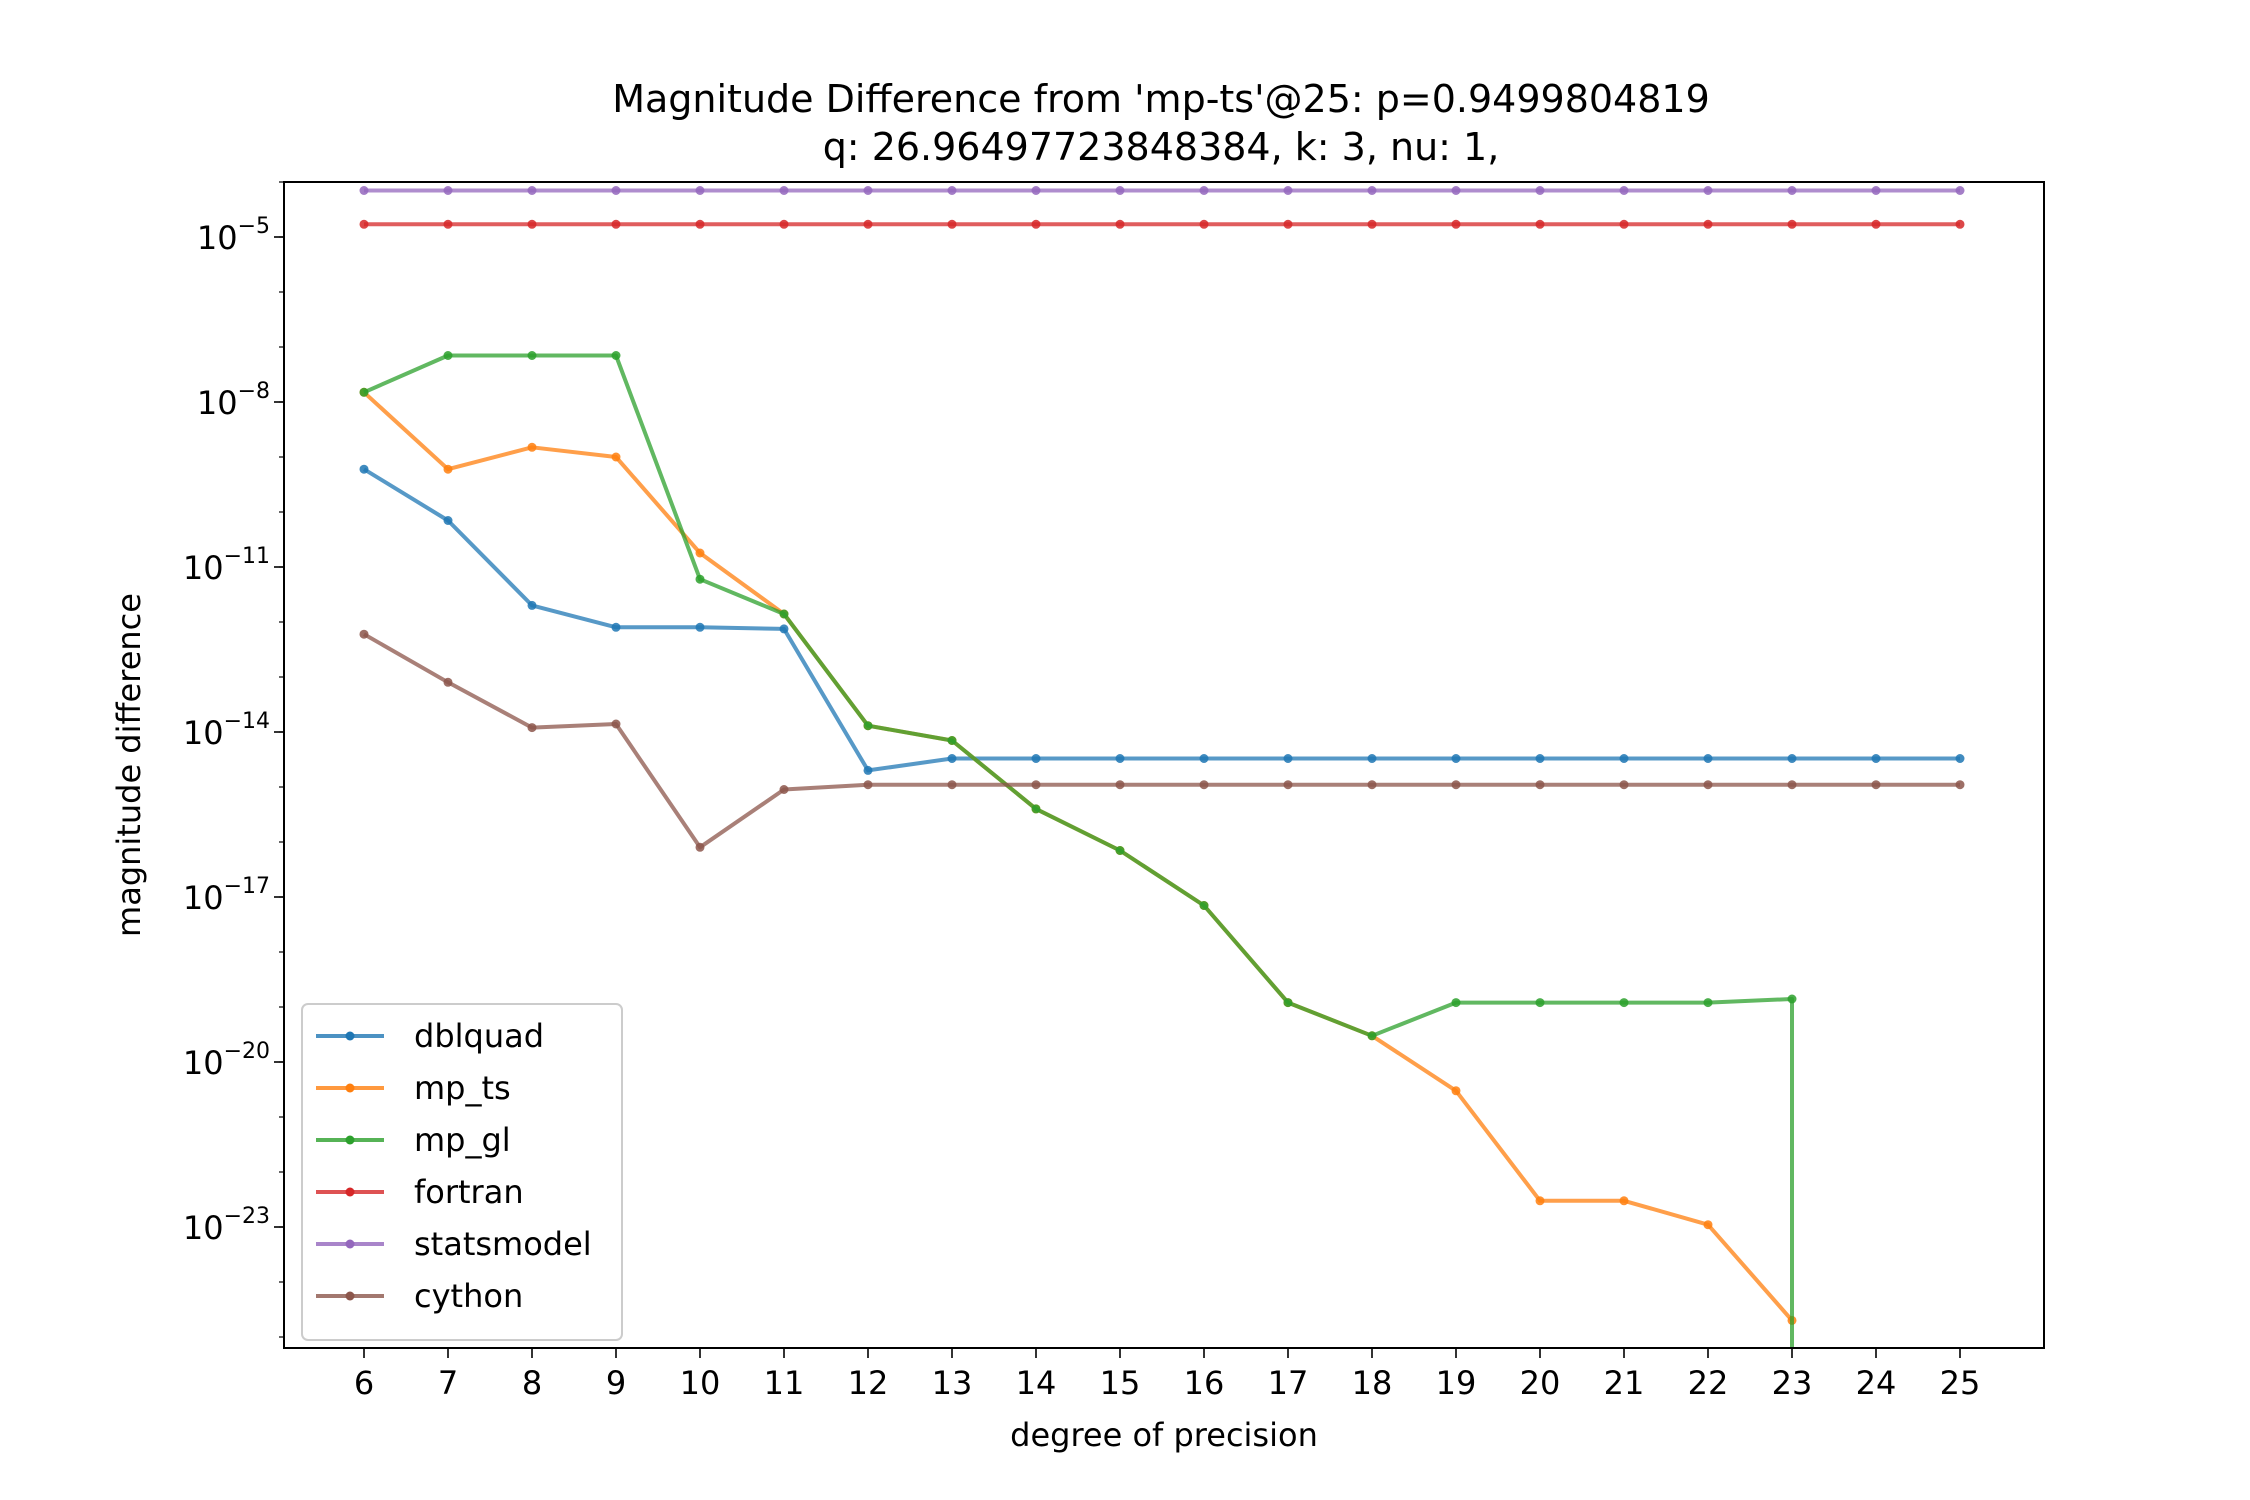 The image size is (2250, 1500). I want to click on y-tick-exponent: −17, so click(247, 886).